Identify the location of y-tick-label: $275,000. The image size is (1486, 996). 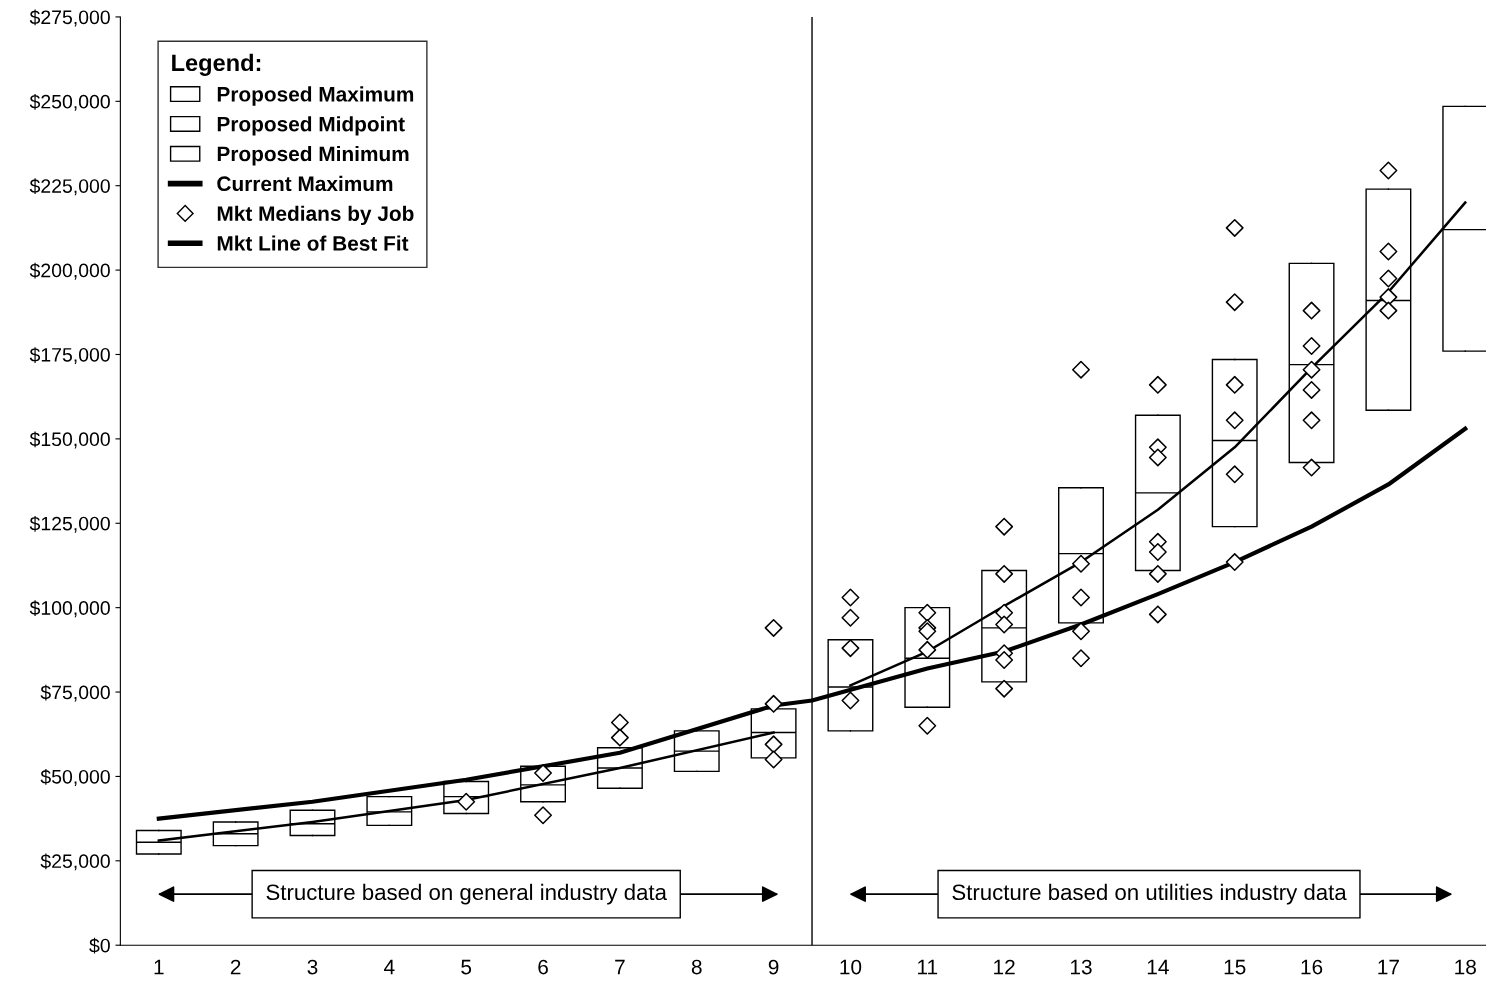
(69, 18).